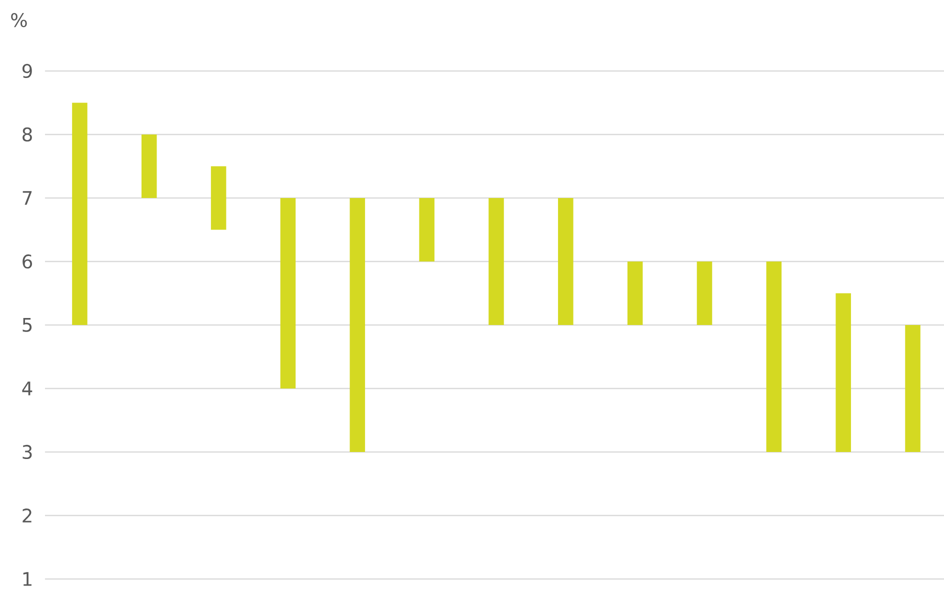 This screenshot has width=944, height=591. I want to click on y-tick-label: 1, so click(27, 579).